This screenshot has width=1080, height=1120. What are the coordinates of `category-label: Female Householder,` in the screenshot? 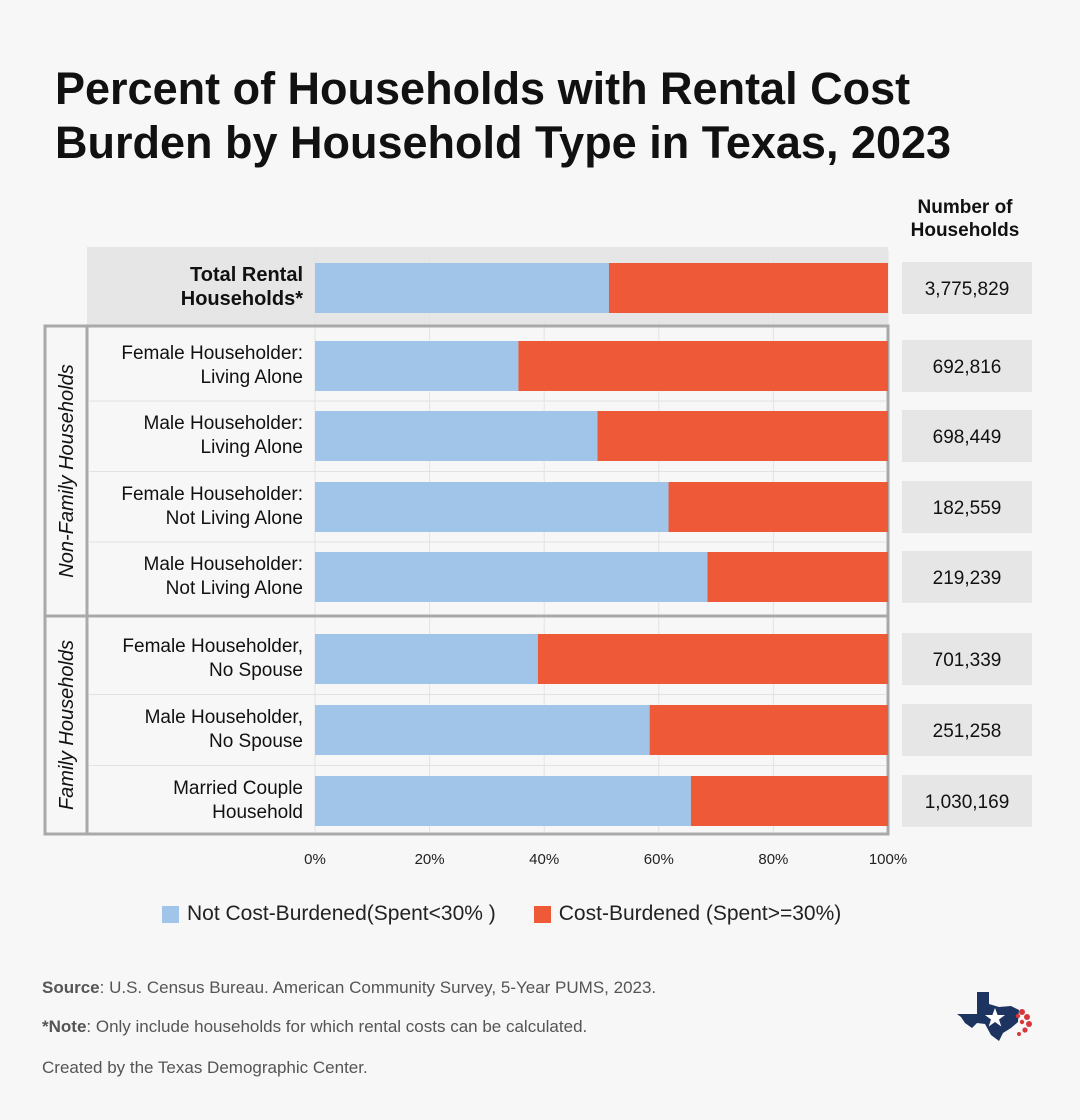 It's located at (212, 646).